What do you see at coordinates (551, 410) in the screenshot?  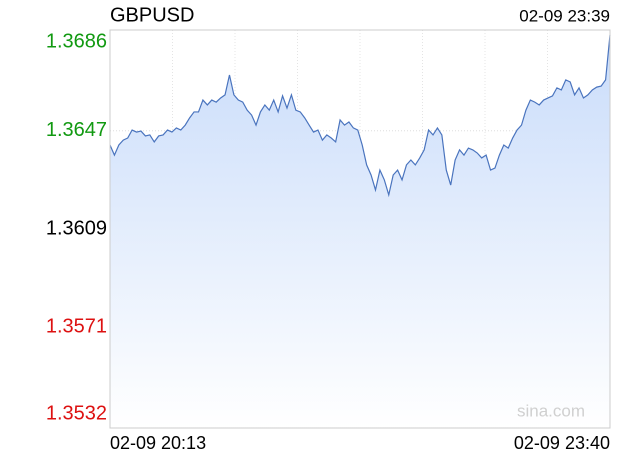 I see `watermark: sina.com` at bounding box center [551, 410].